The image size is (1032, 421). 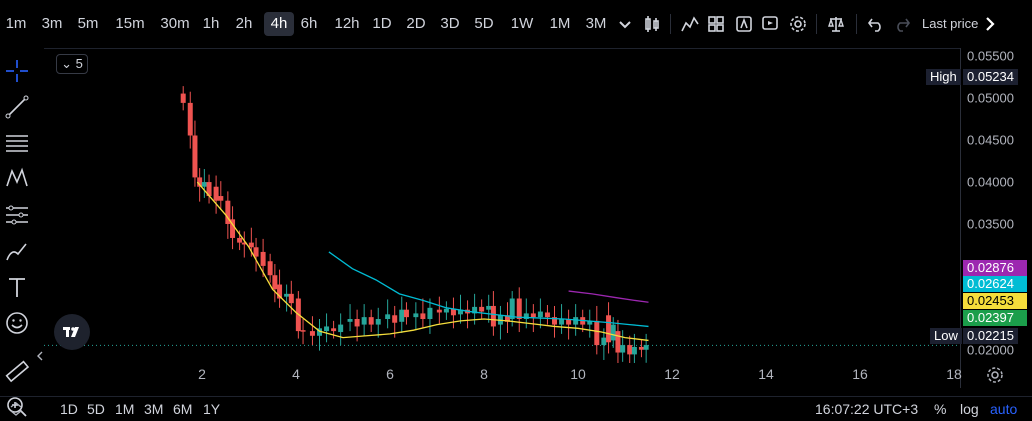 What do you see at coordinates (652, 24) in the screenshot?
I see `candlestick-icon` at bounding box center [652, 24].